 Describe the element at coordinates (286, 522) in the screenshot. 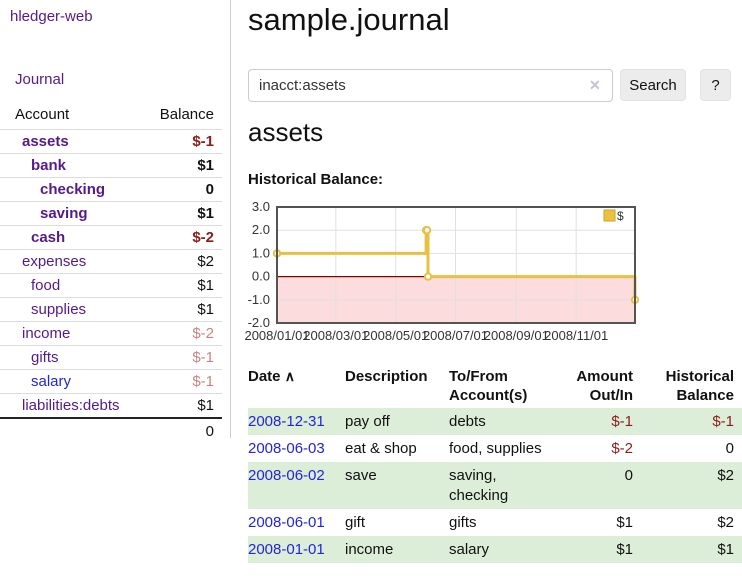

I see `transaction-date-link: 2008-06-01` at that location.